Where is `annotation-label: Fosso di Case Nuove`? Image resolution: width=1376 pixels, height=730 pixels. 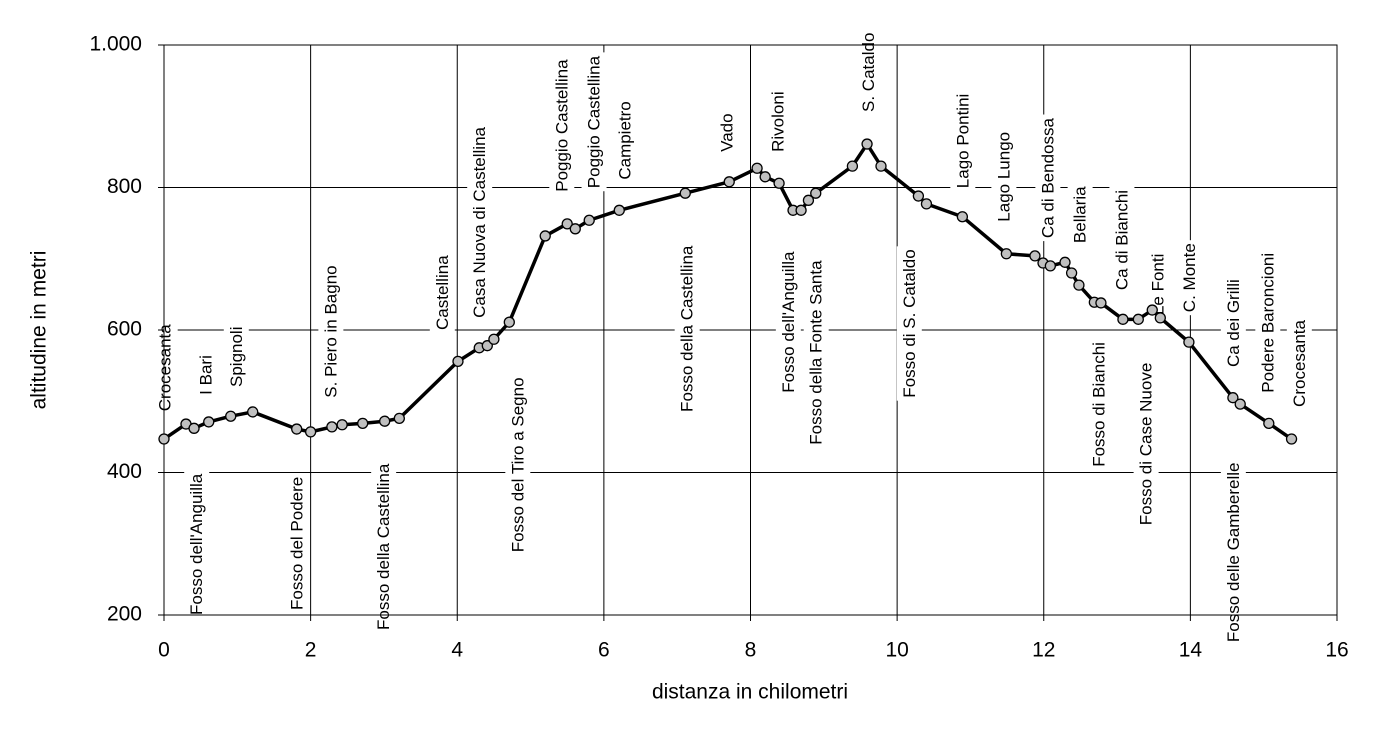
annotation-label: Fosso di Case Nuove is located at coordinates (1146, 444).